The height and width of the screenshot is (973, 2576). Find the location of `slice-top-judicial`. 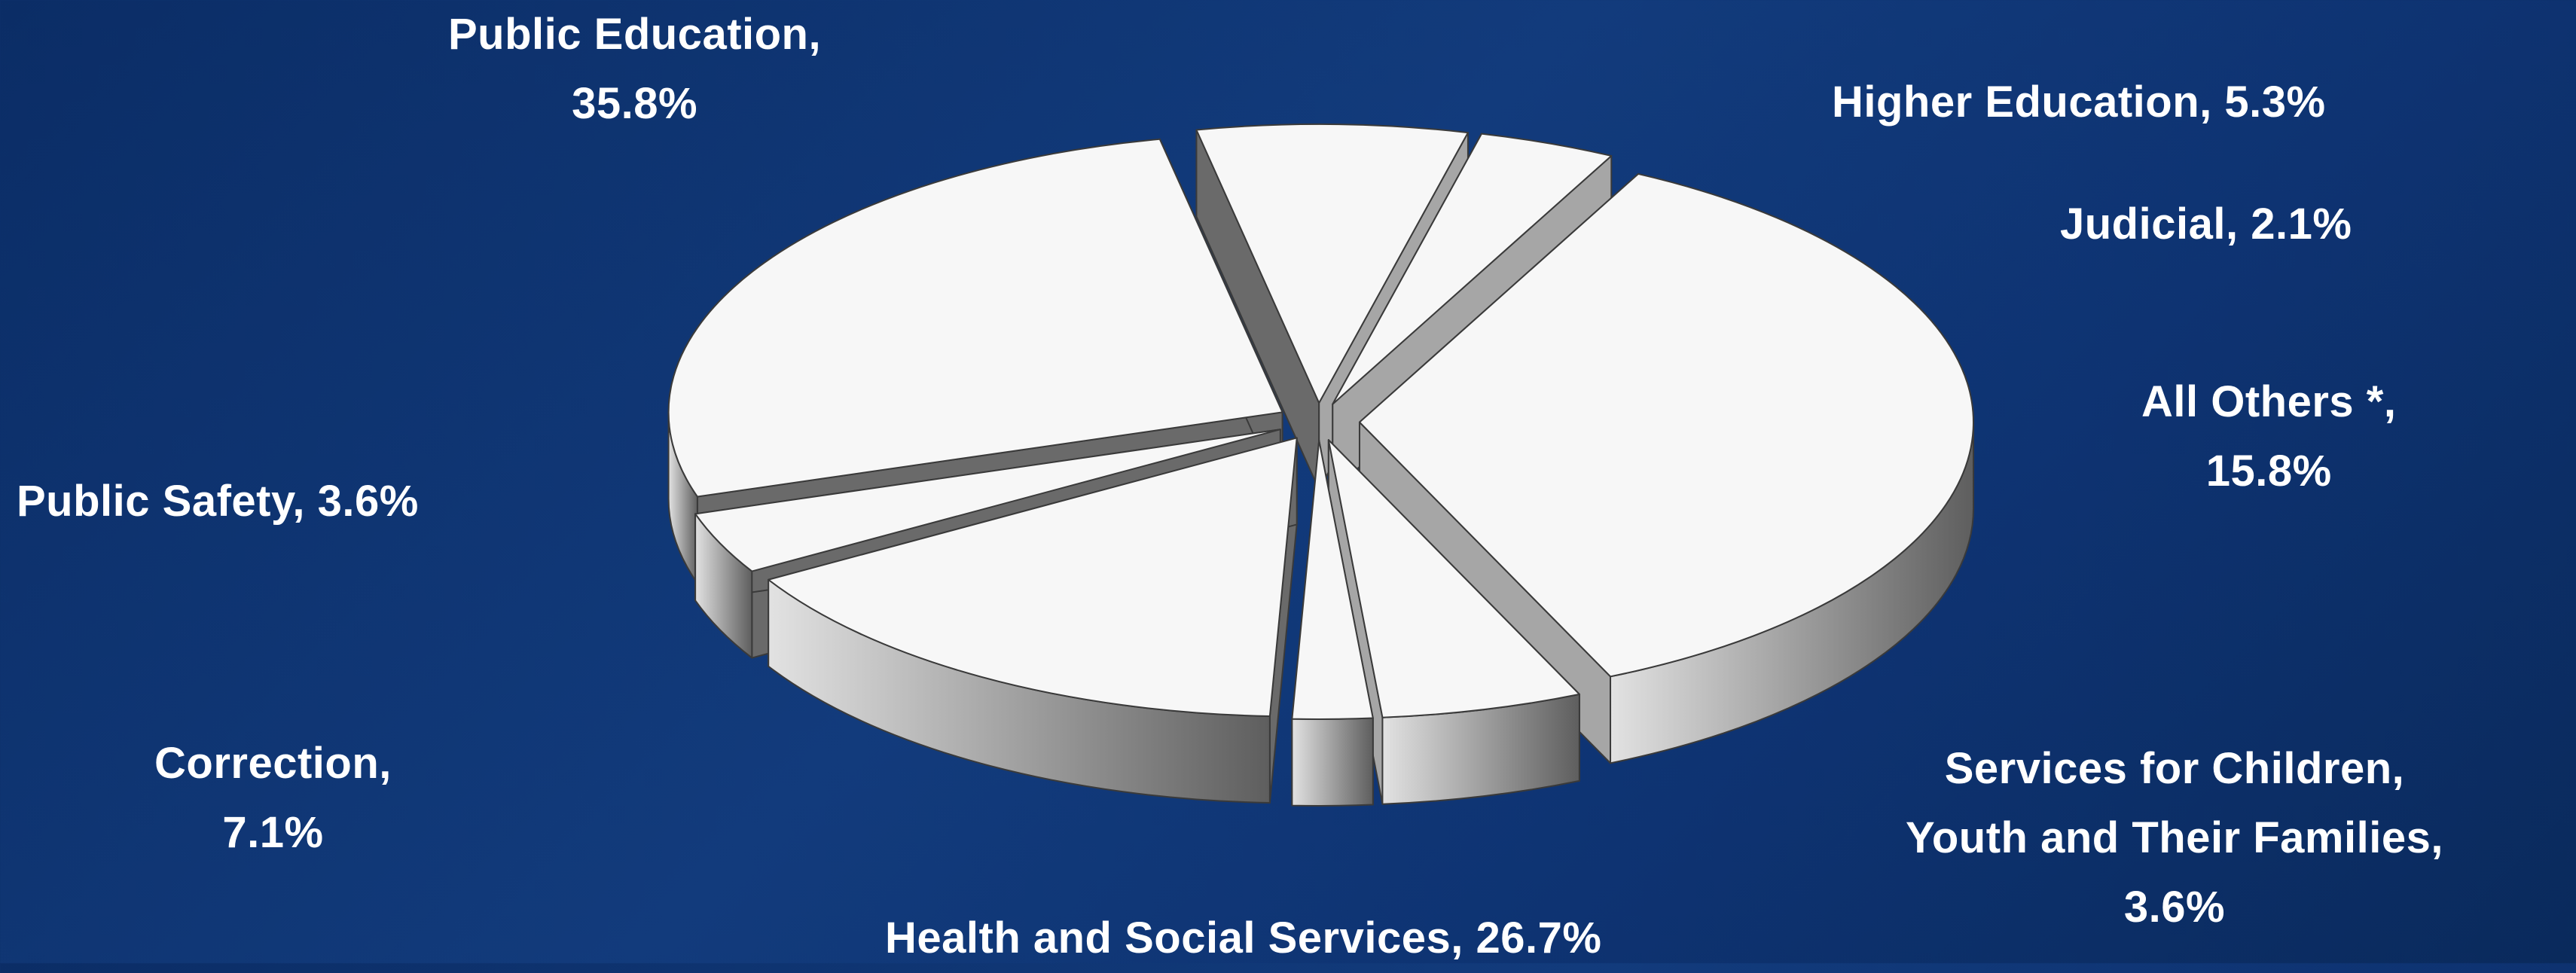

slice-top-judicial is located at coordinates (1332, 579).